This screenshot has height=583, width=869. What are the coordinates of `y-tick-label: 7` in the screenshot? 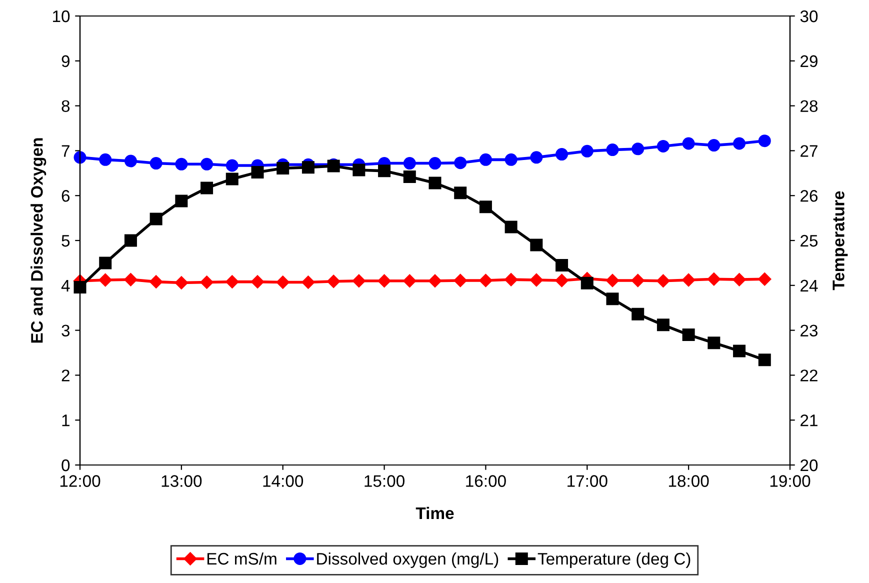 It's located at (66, 151).